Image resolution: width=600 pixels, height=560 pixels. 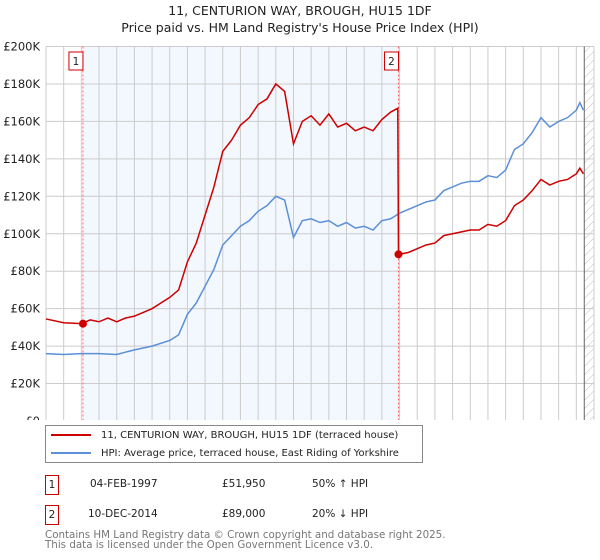 I want to click on y-tick-label: £100K, so click(x=21, y=234).